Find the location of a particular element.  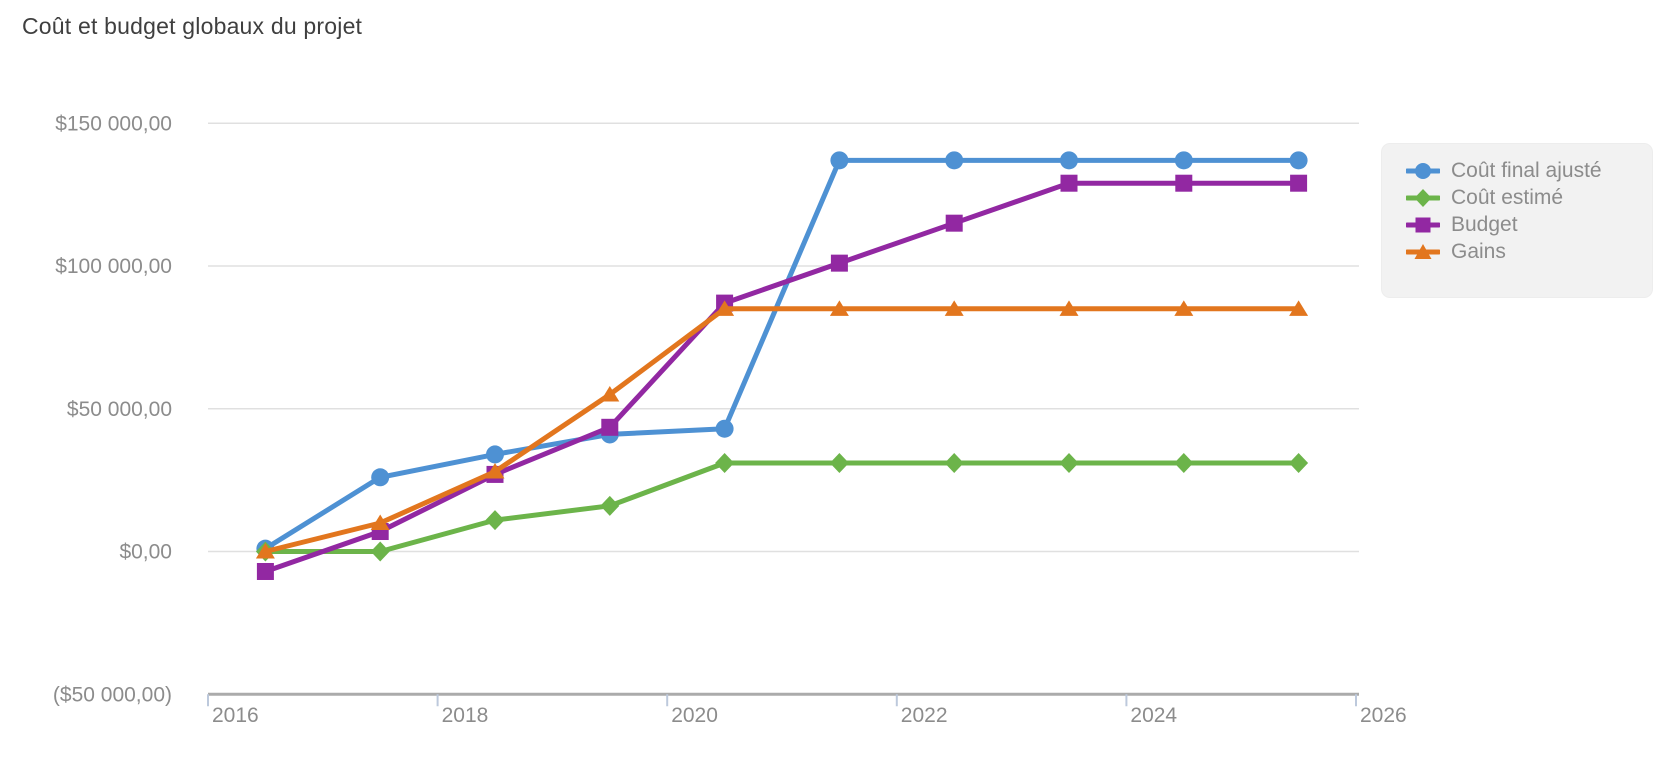

x-tick-label: 2024 is located at coordinates (1153, 715).